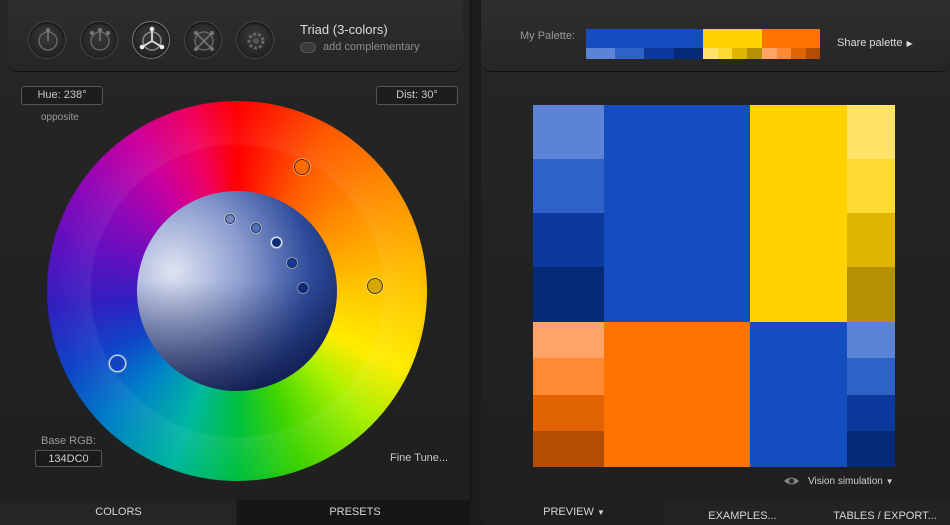 The image size is (950, 525). What do you see at coordinates (302, 167) in the screenshot?
I see `orange-handle` at bounding box center [302, 167].